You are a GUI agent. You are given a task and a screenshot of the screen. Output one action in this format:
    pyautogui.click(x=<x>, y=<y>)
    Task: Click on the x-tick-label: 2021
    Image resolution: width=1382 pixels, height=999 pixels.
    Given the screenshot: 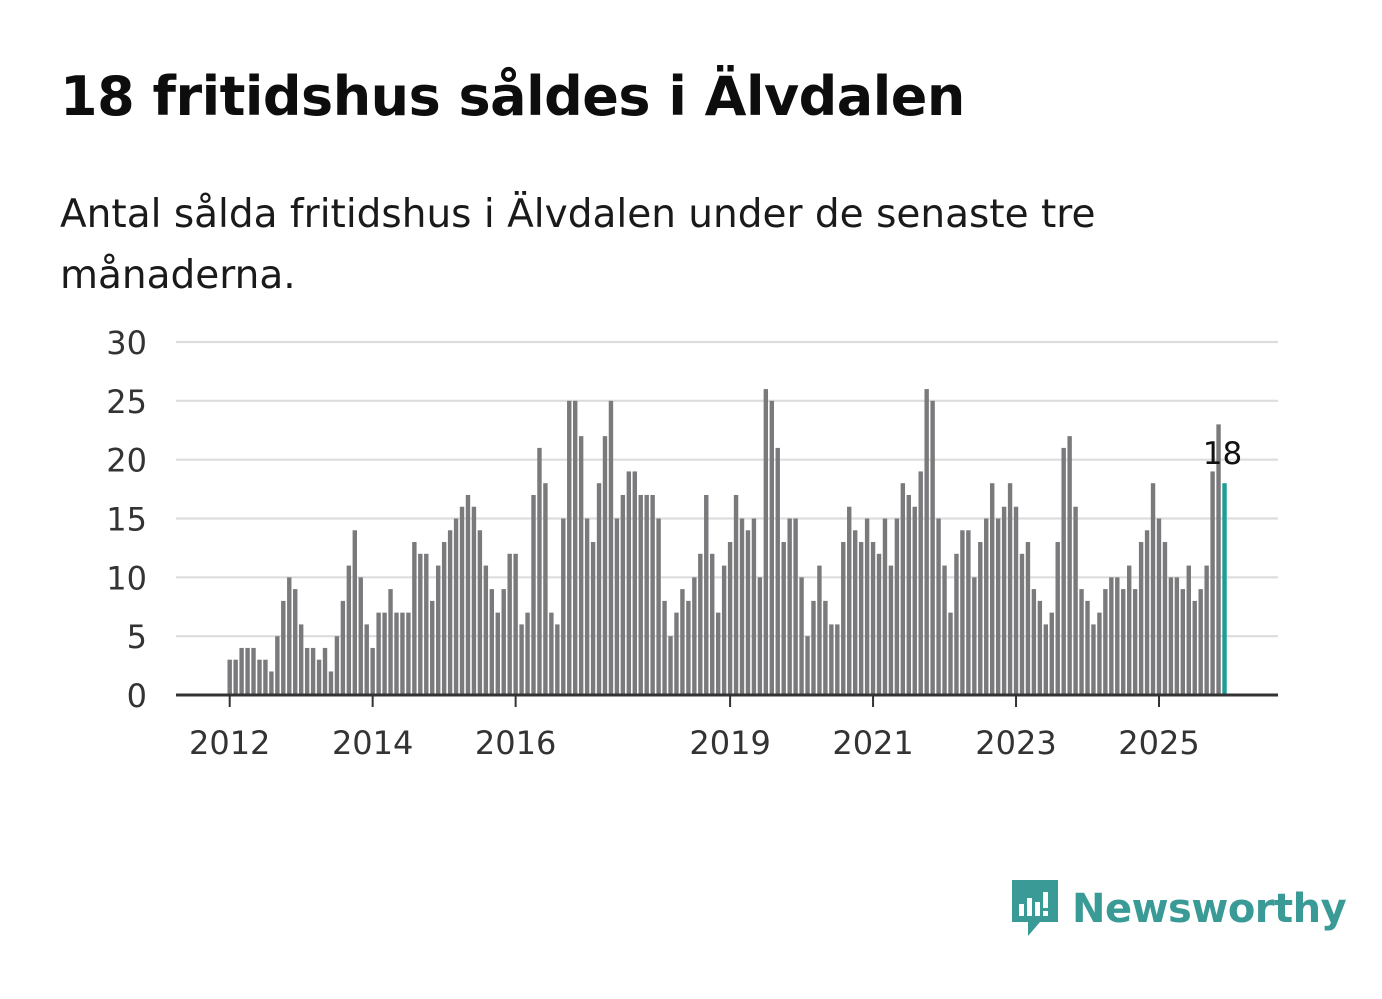 What is the action you would take?
    pyautogui.click(x=872, y=743)
    